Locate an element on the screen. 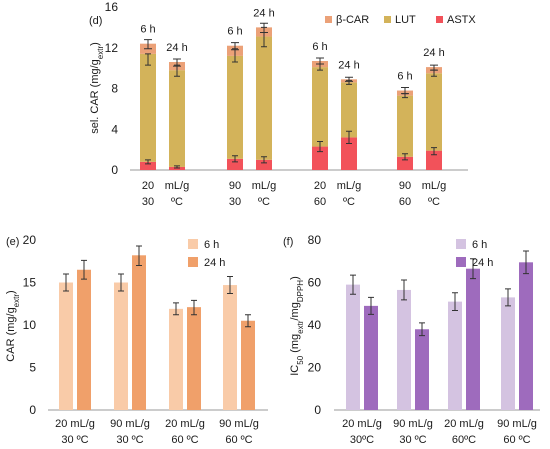  panel-d-bar-3-category-line2: ºC is located at coordinates (264, 202).